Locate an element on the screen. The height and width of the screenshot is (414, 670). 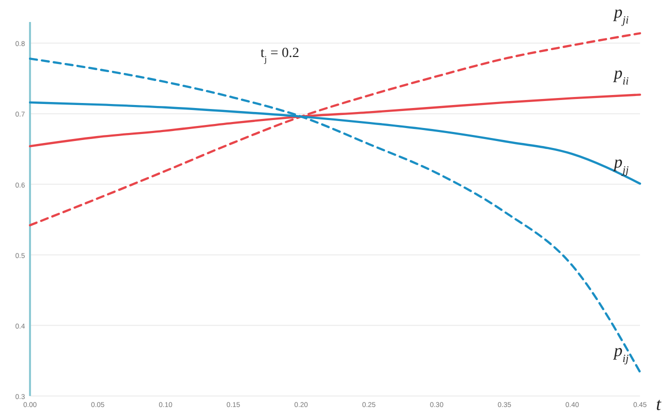
series-label: p$_{ji}$ is located at coordinates (621, 14).